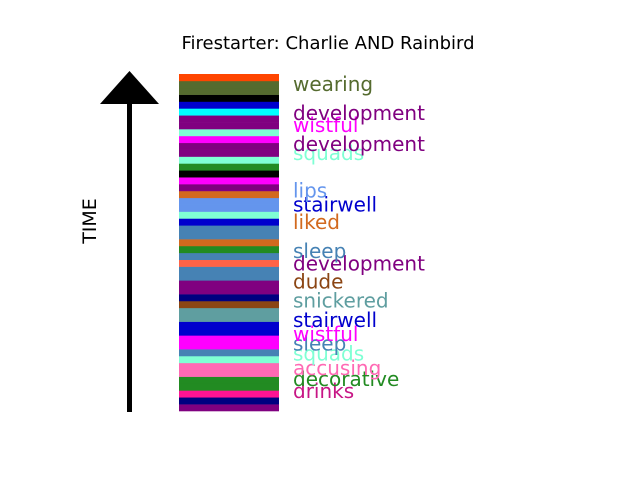  Describe the element at coordinates (323, 391) in the screenshot. I see `word-label: drinks` at that location.